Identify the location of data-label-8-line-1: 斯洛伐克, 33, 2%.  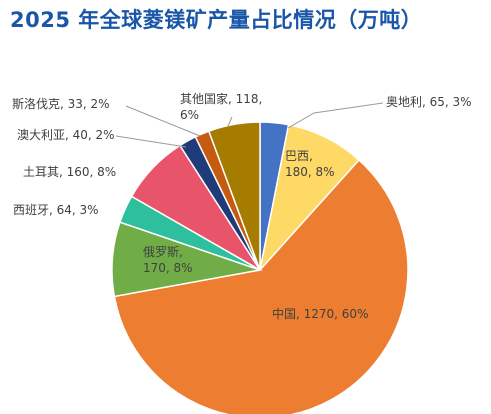
(61, 103).